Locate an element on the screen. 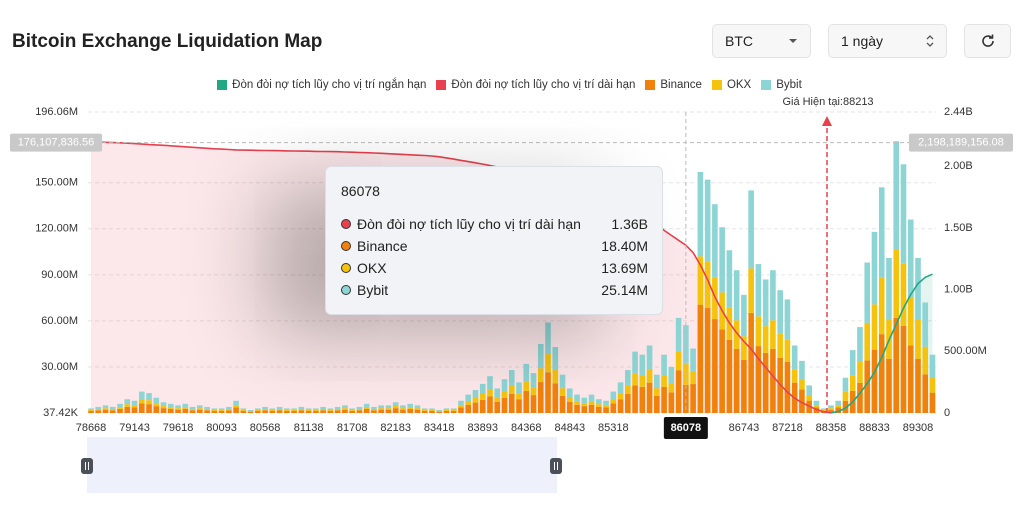 The height and width of the screenshot is (526, 1019). crosshair-label: 2,198,189,156.08 is located at coordinates (961, 143).